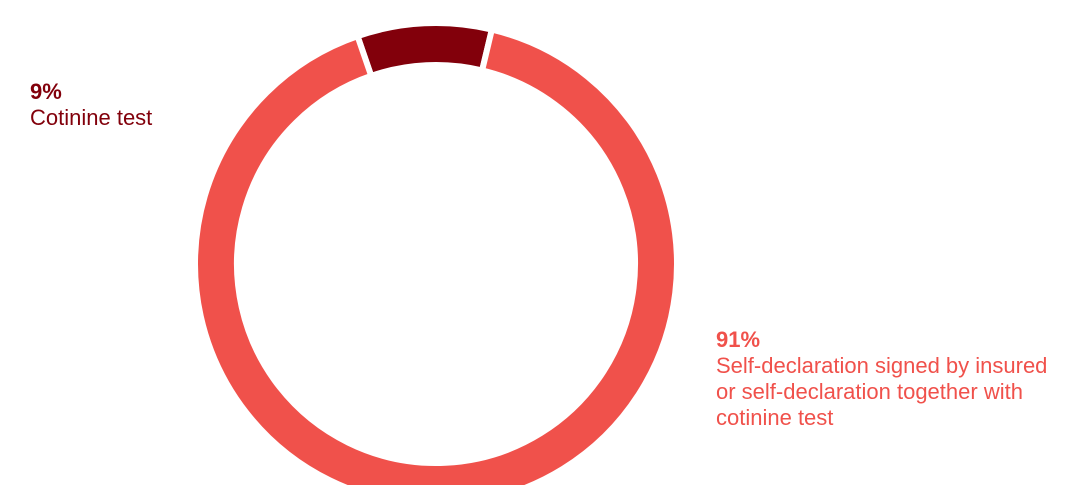 Image resolution: width=1065 pixels, height=485 pixels. What do you see at coordinates (424, 50) in the screenshot?
I see `donut-slice-cotinine-test` at bounding box center [424, 50].